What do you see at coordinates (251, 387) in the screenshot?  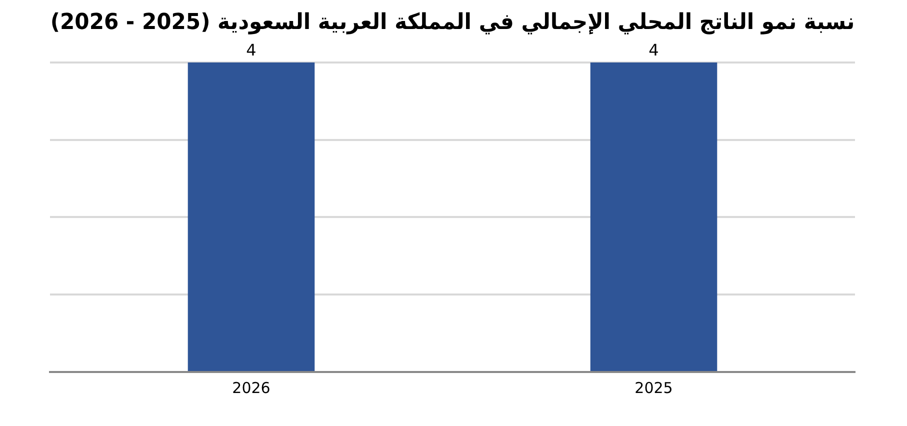 I see `x-tick-label: 2026` at bounding box center [251, 387].